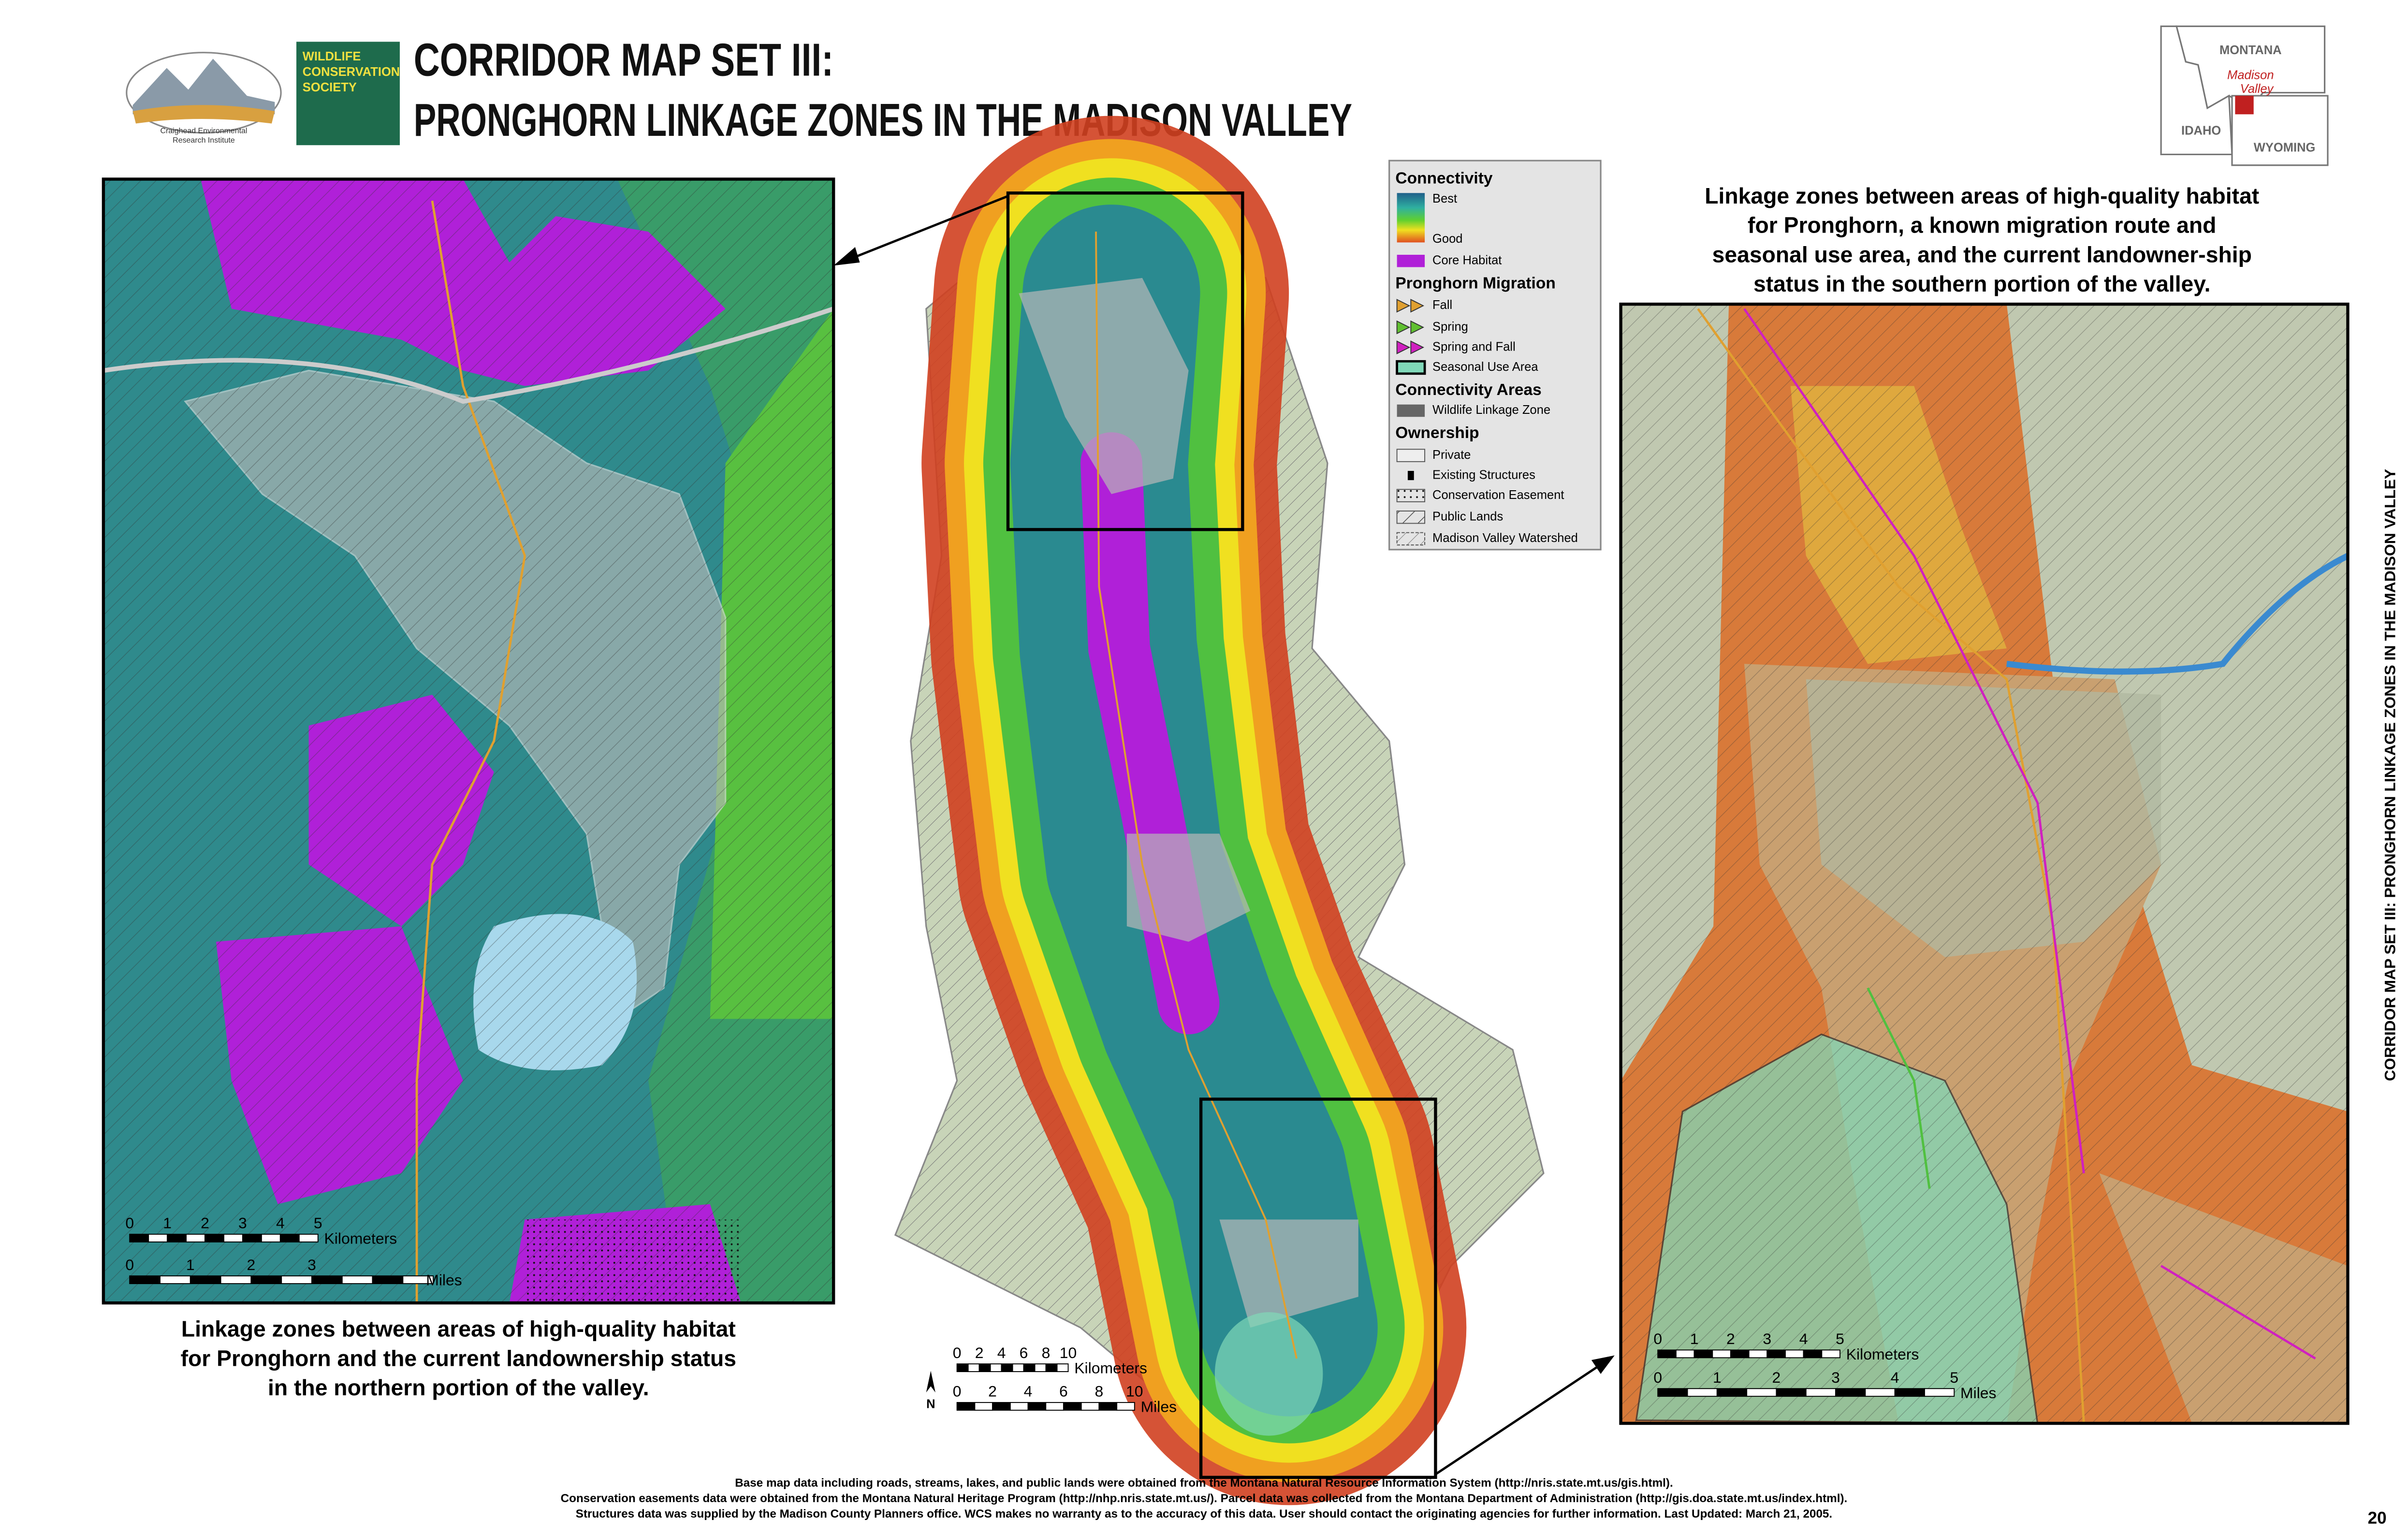 The image size is (2408, 1535). Describe the element at coordinates (2280, 130) in the screenshot. I see `wyoming-outline` at that location.